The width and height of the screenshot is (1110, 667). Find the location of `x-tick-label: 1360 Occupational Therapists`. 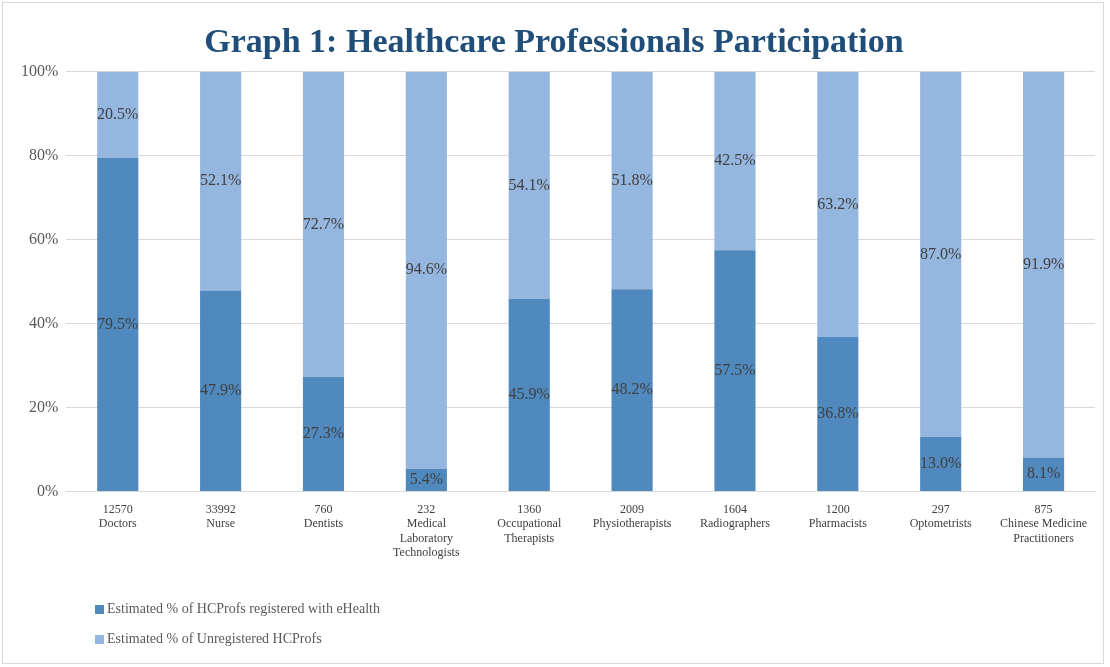

x-tick-label: 1360 Occupational Therapists is located at coordinates (529, 523).